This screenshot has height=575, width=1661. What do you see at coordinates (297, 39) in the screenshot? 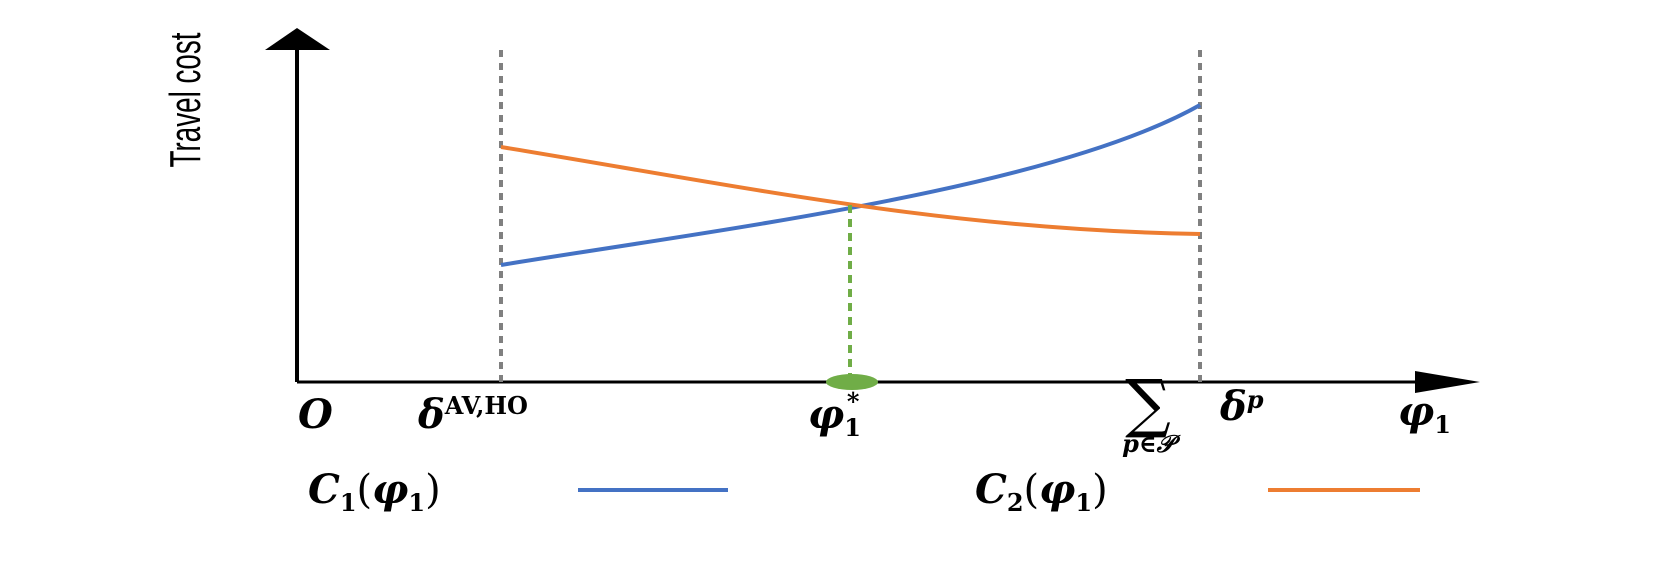
I see `y-arrow` at bounding box center [297, 39].